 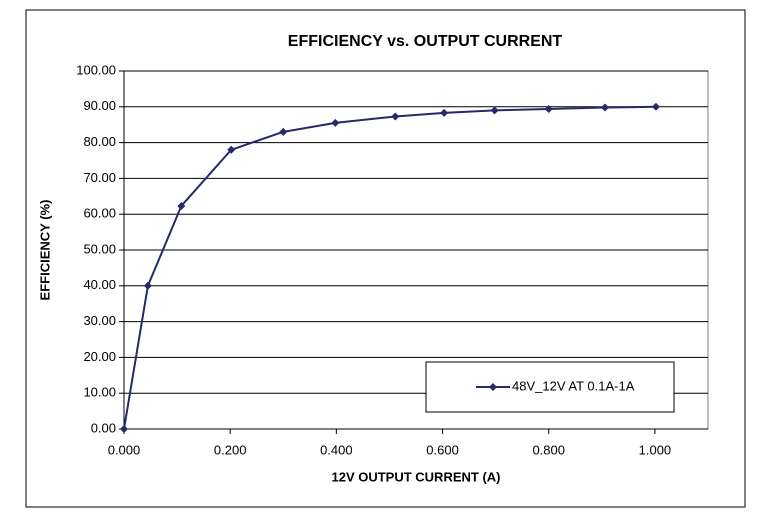 What do you see at coordinates (336, 449) in the screenshot?
I see `x-tick-label: 0.400` at bounding box center [336, 449].